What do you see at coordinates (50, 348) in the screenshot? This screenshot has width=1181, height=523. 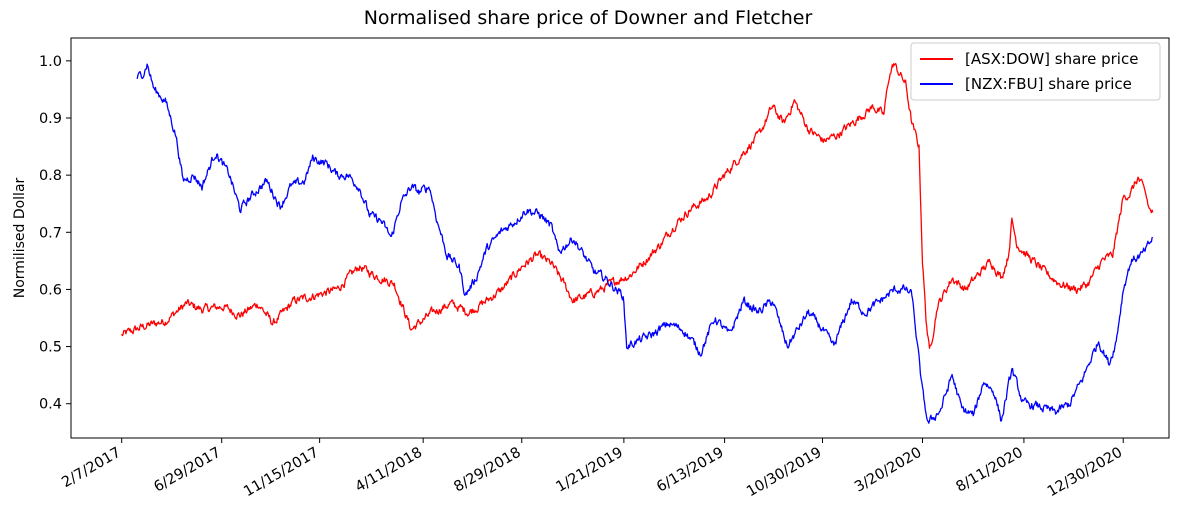 I see `y-tick-label: 0.5` at bounding box center [50, 348].